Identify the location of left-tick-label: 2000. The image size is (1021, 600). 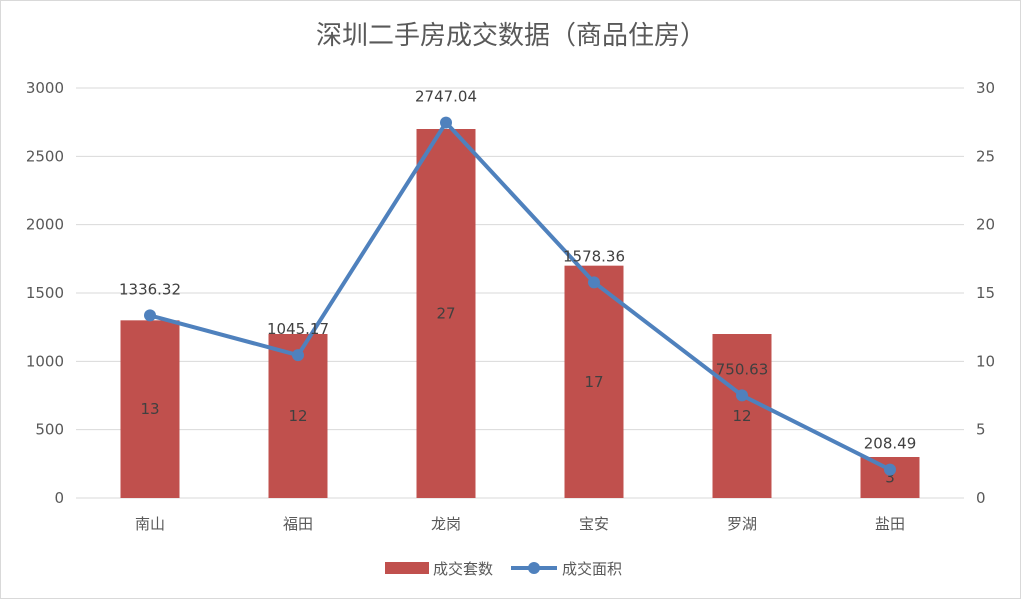
(45, 225).